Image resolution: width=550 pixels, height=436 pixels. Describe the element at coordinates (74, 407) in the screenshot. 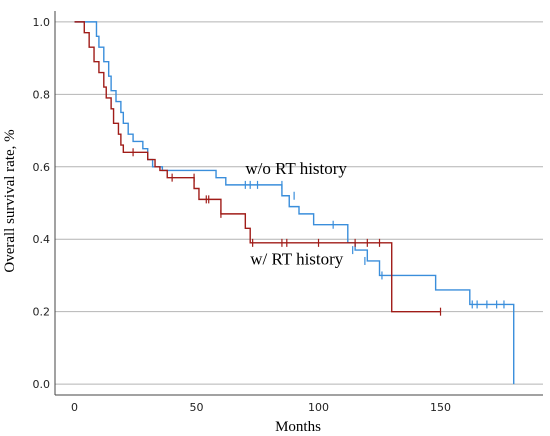

I see `x-tick-label: 0` at that location.